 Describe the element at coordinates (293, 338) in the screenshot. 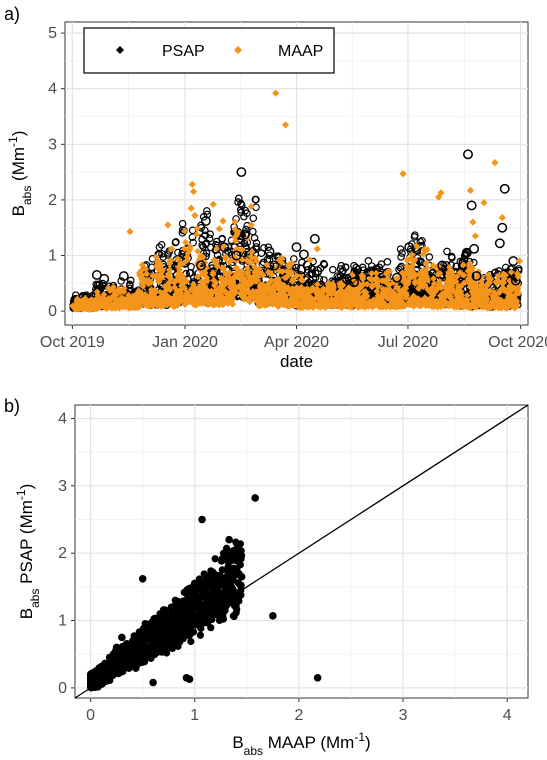

I see `panel-a-x-ticks: Oct 2019 Jan 2020 Apr 2020 Jul 2020 Oct 2020` at that location.